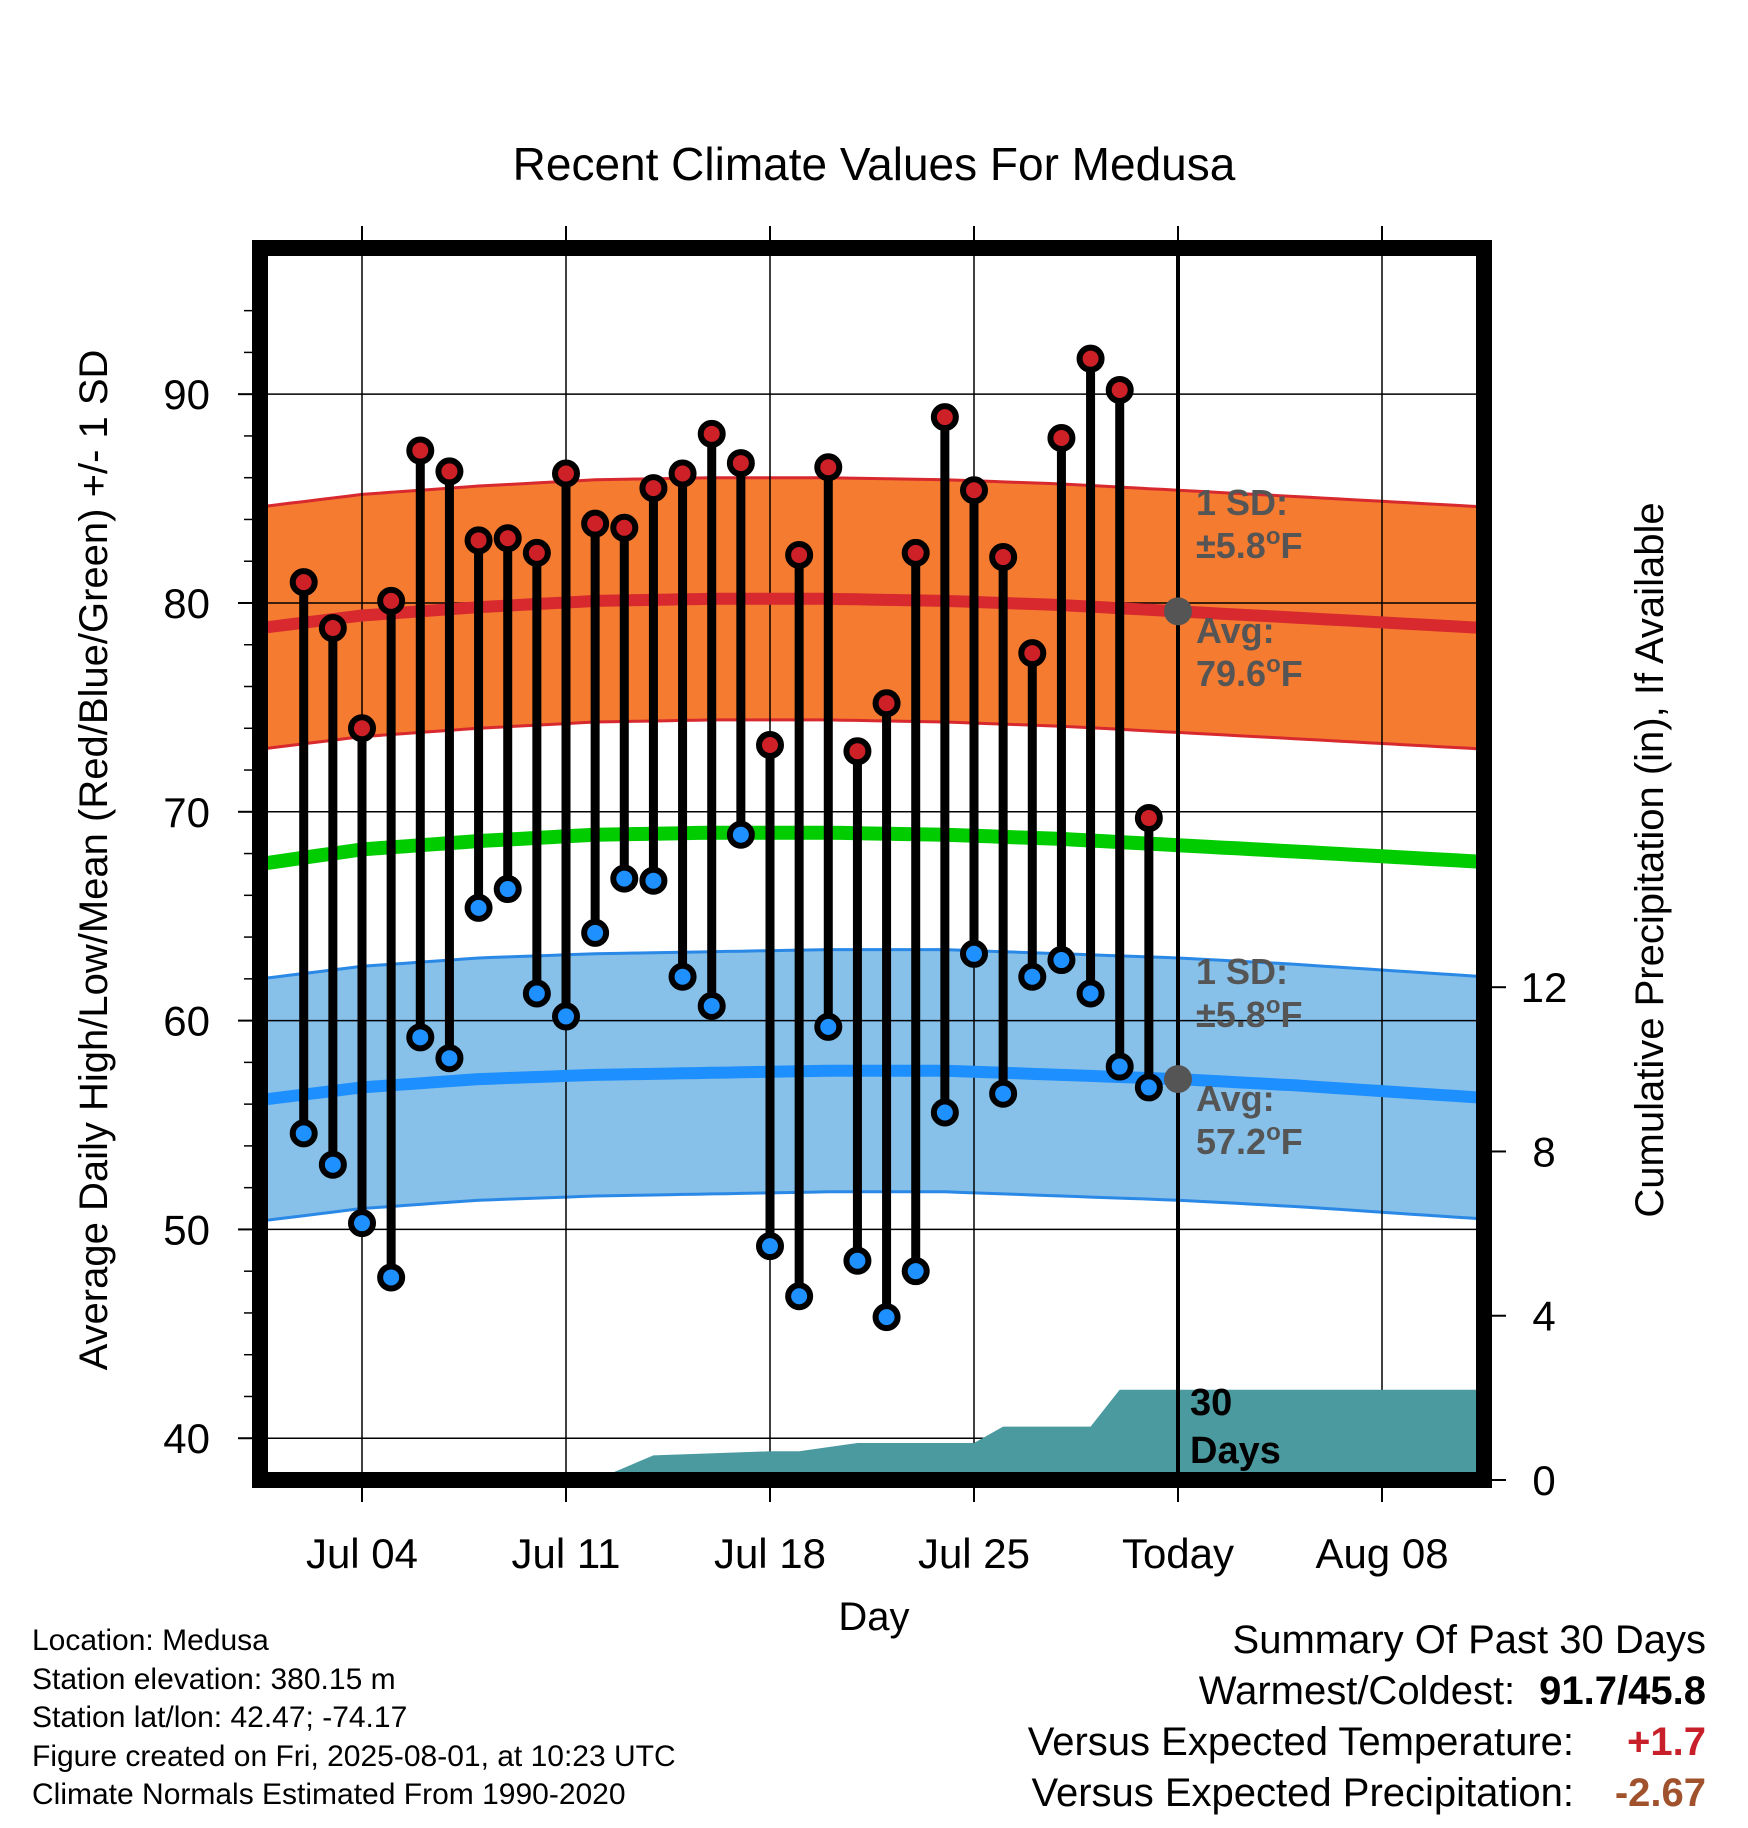 The image size is (1748, 1828). Describe the element at coordinates (1543, 1316) in the screenshot. I see `y2-tick-label: 4` at that location.